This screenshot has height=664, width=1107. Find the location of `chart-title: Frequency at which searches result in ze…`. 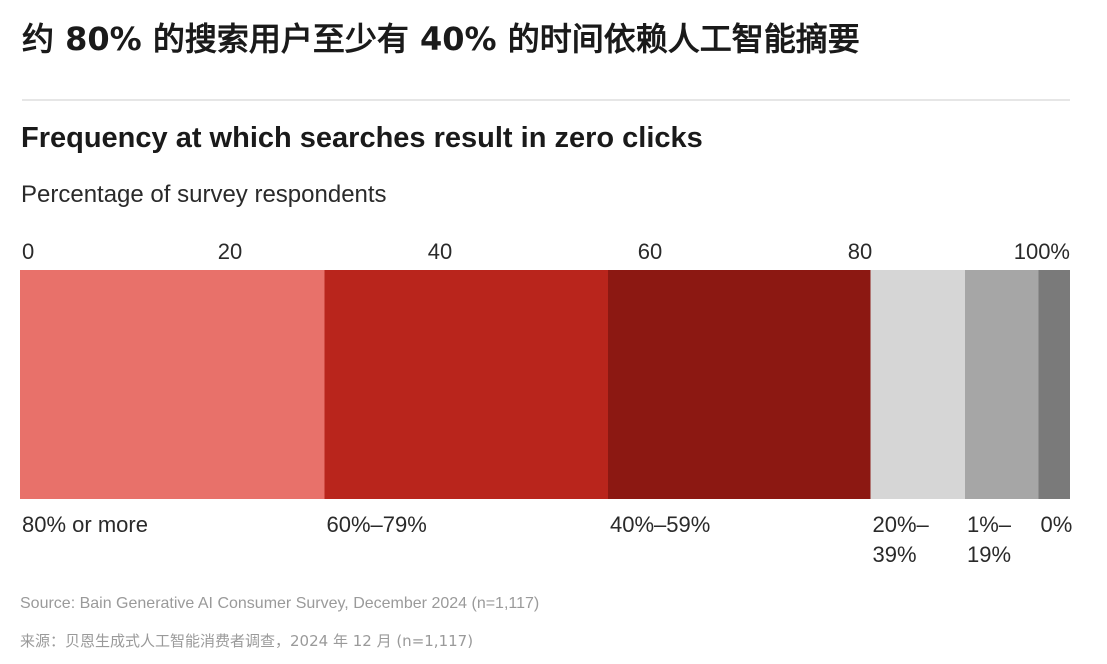

chart-title: Frequency at which searches result in ze… is located at coordinates (362, 138).